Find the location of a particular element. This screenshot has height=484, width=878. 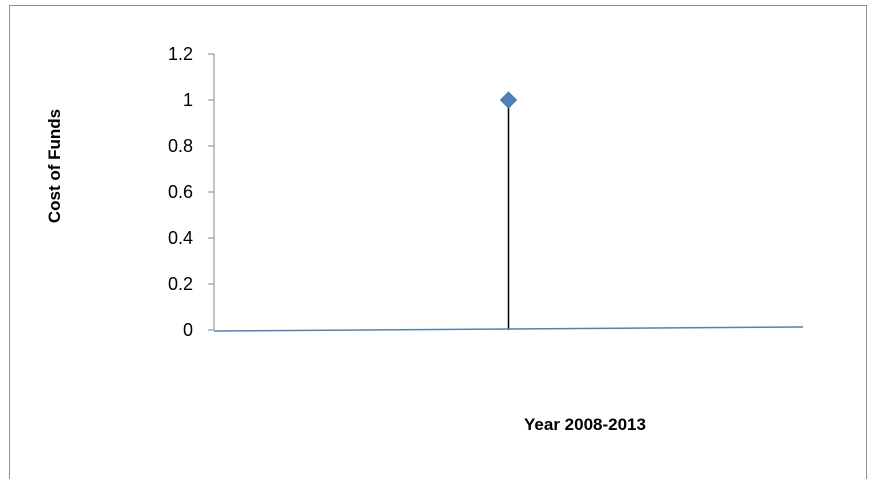

x-axis-title: Year 2008-2013 is located at coordinates (585, 424).